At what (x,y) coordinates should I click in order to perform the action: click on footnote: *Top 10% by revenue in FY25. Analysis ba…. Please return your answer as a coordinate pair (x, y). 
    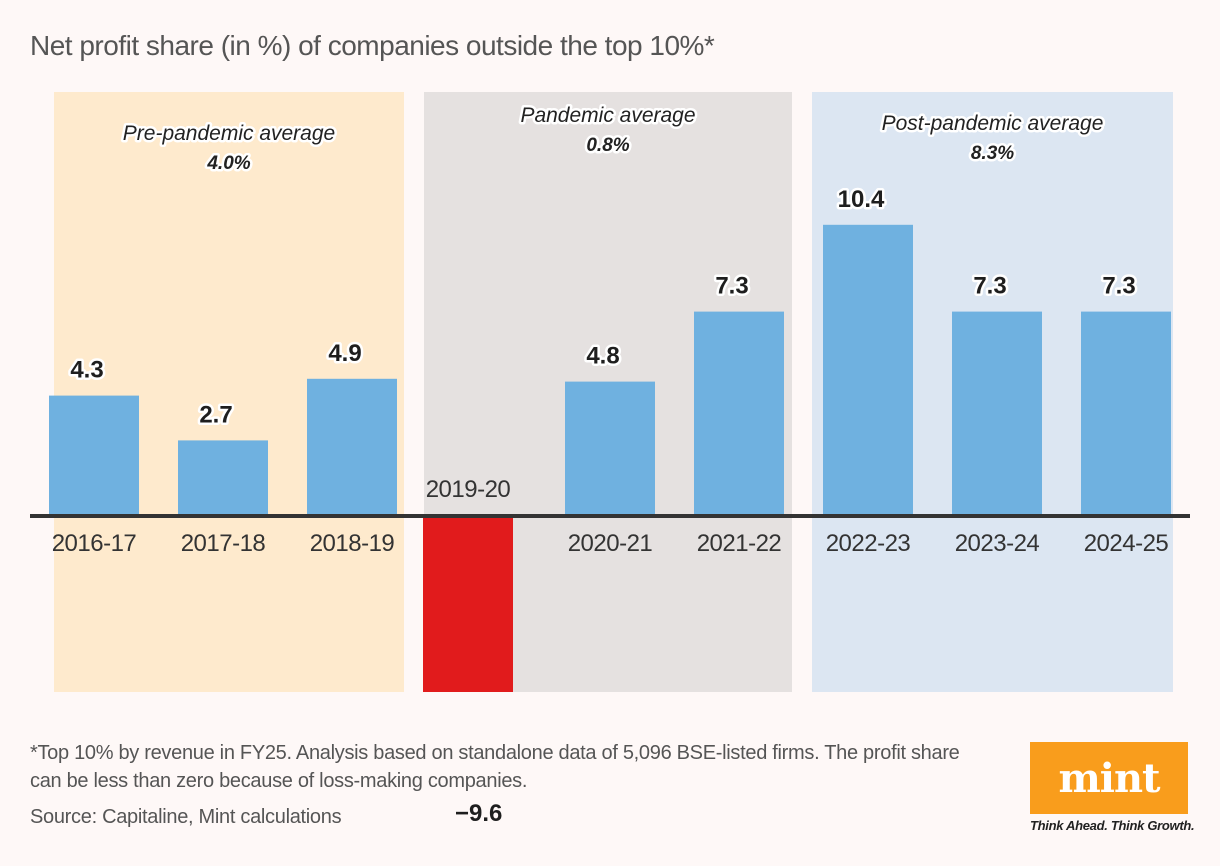
    Looking at the image, I should click on (495, 767).